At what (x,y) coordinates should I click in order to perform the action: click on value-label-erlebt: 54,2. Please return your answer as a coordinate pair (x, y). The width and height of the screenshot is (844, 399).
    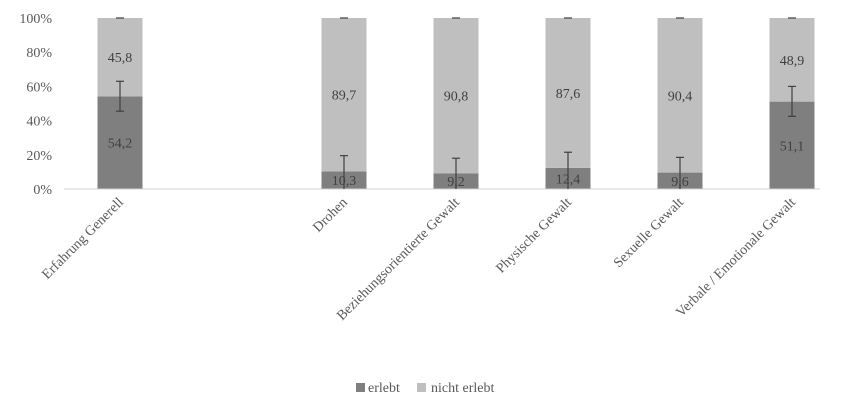
    Looking at the image, I should click on (120, 144).